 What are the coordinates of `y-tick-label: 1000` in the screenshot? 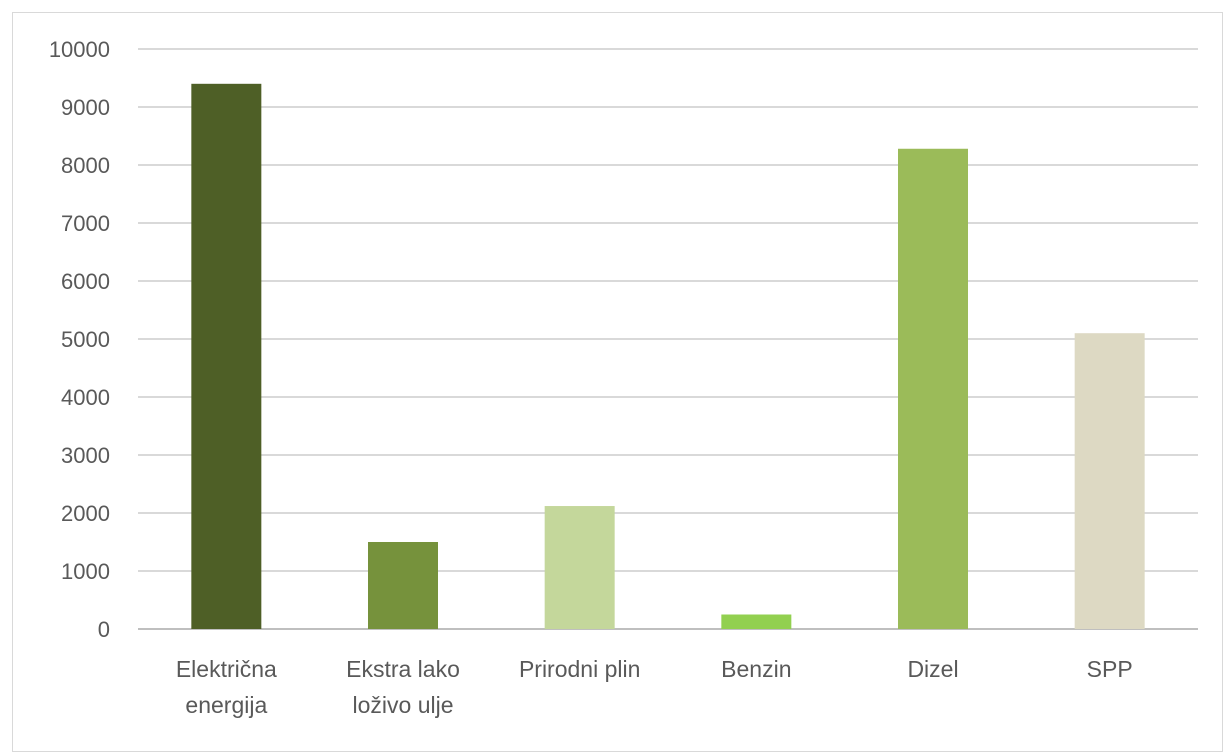 It's located at (85, 571).